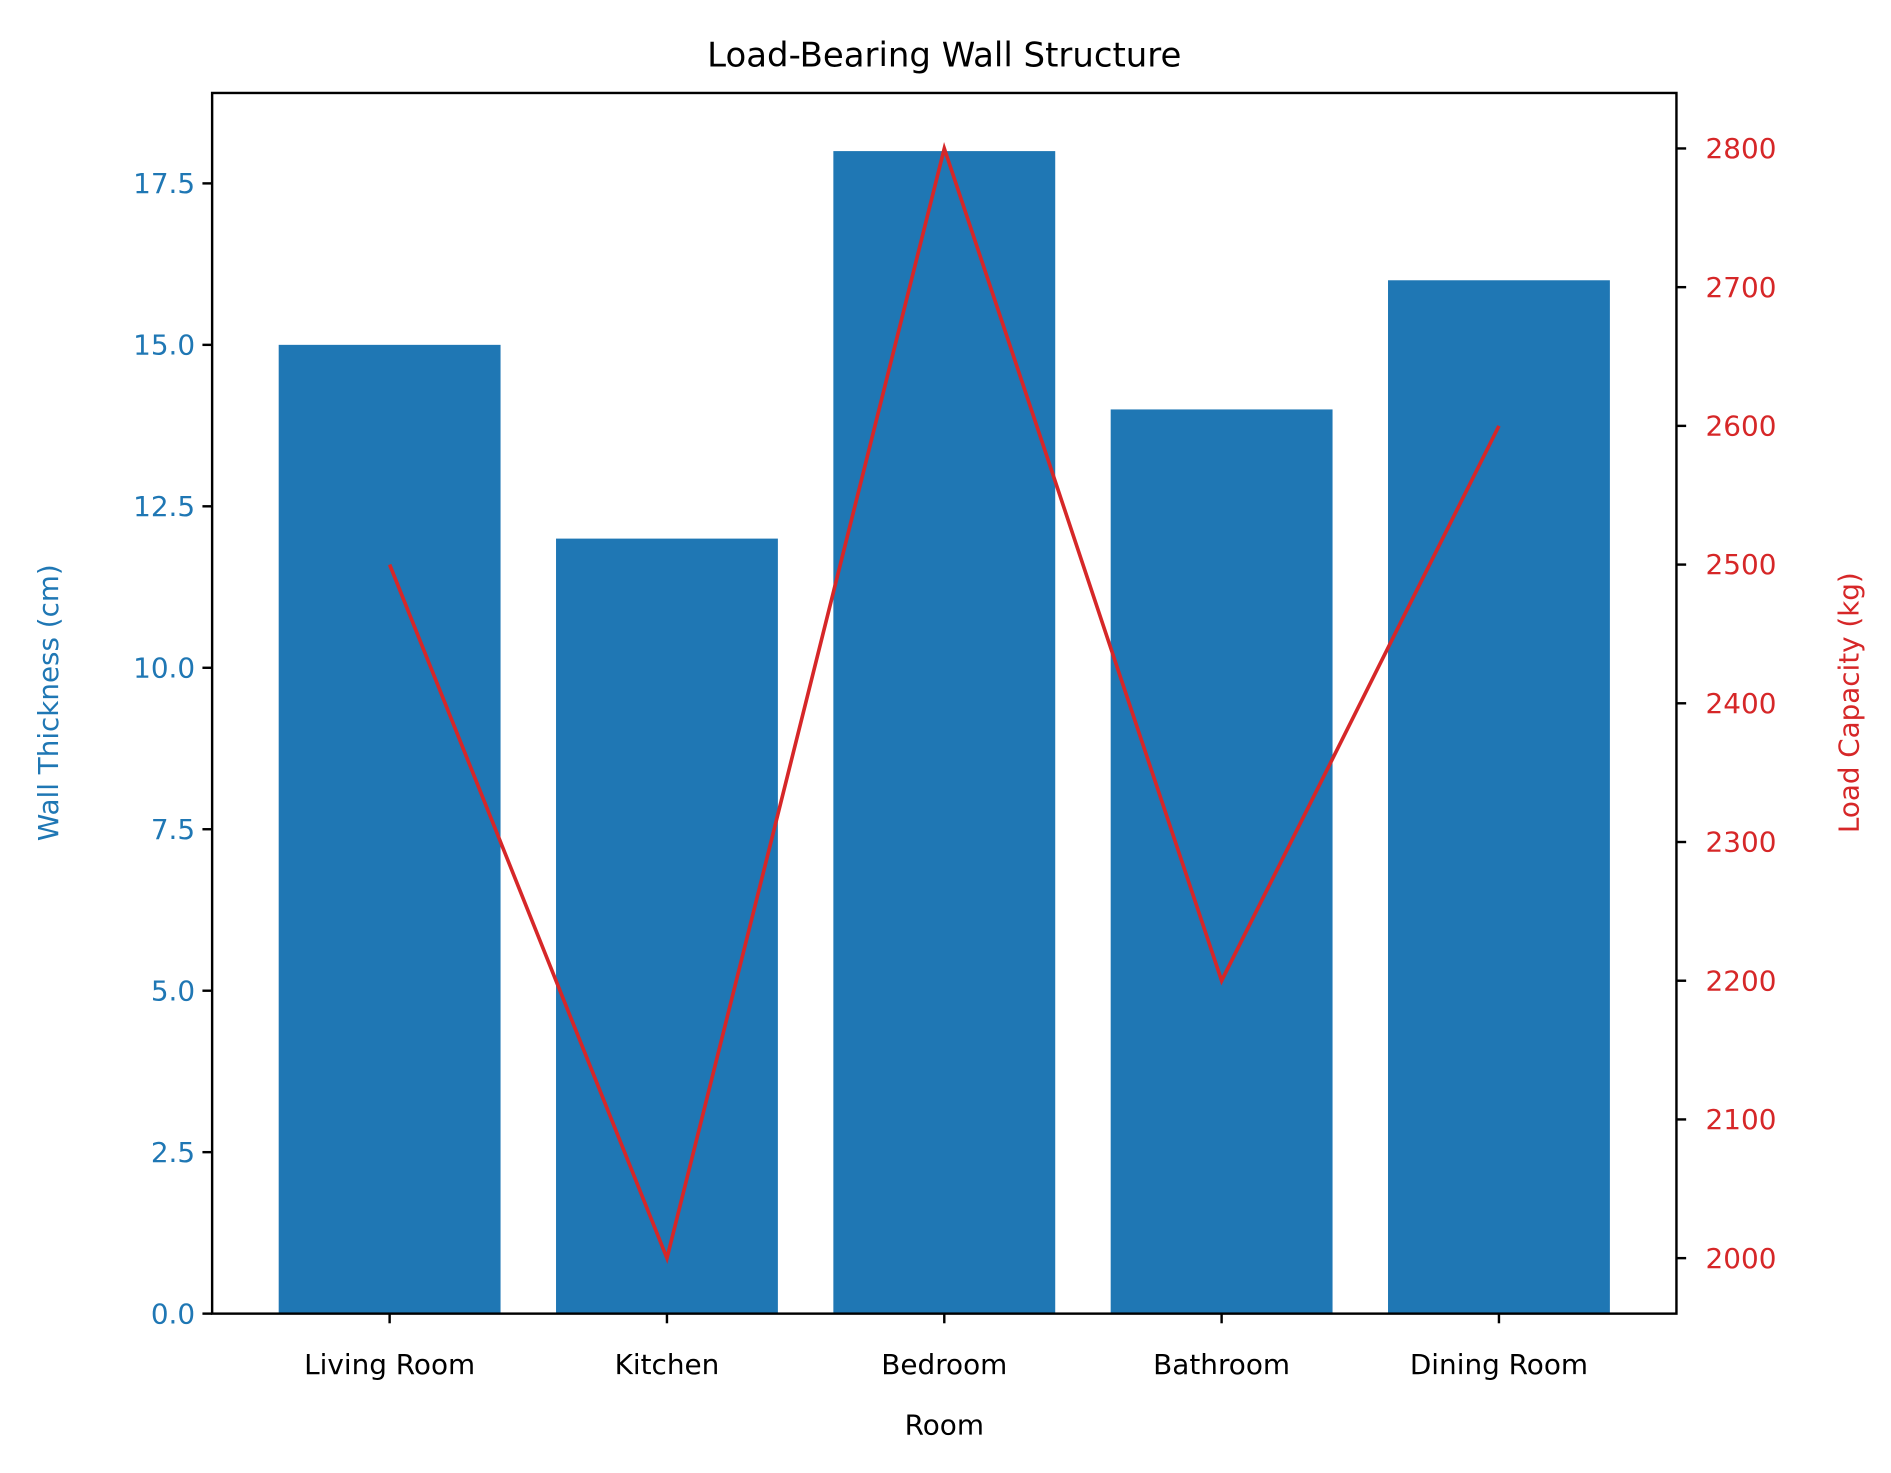 This screenshot has height=1473, width=1891. Describe the element at coordinates (944, 1424) in the screenshot. I see `x-axis-label: Room` at that location.